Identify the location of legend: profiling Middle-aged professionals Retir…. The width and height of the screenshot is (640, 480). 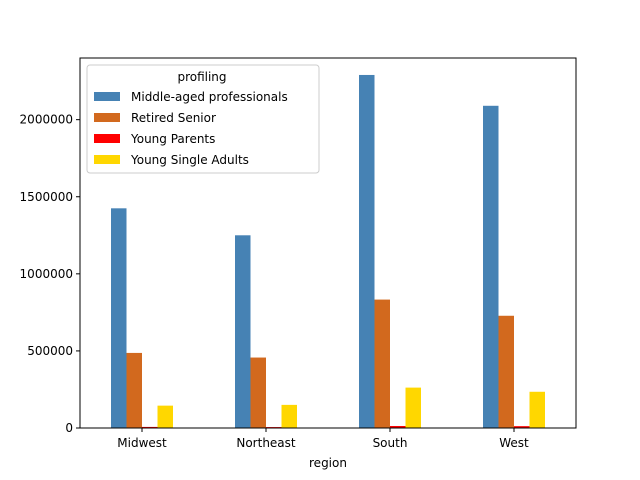
(203, 119).